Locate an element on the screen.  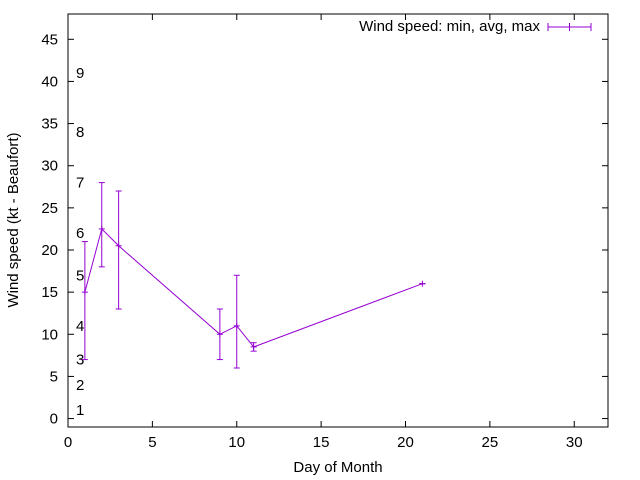
x-tick-label: 5 is located at coordinates (152, 442).